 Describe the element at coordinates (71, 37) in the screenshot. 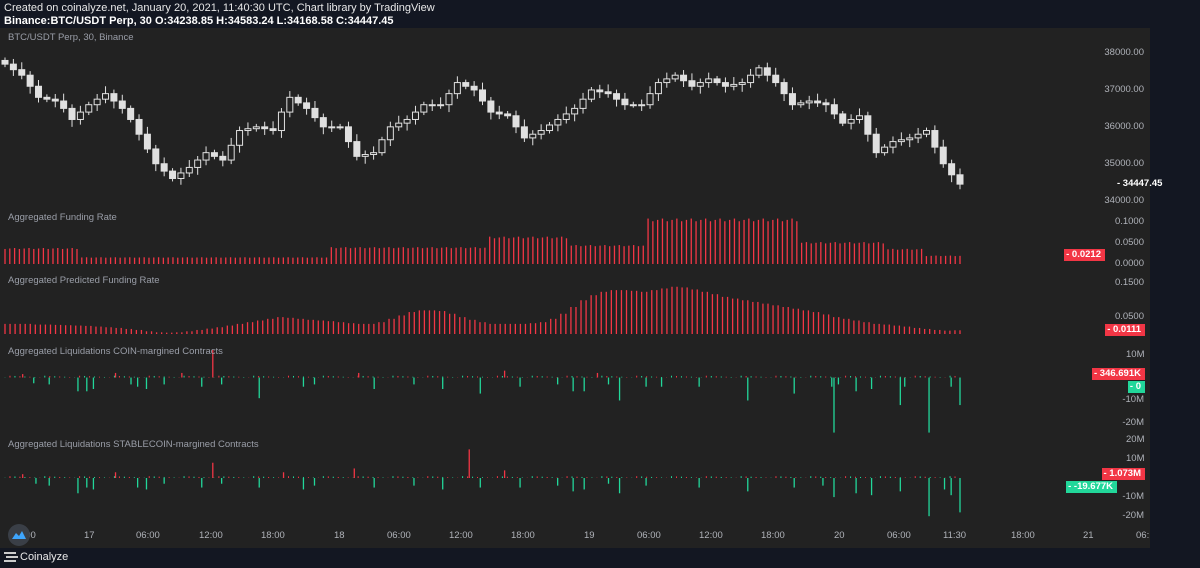

I see `price-pane-title: BTC/USDT Perp, 30, Binance` at that location.